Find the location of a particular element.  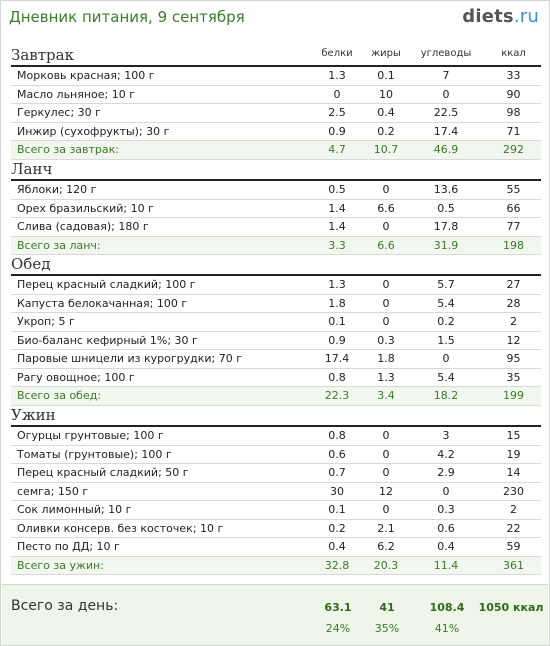

food-name: Яблоки; 120 г is located at coordinates (57, 189).